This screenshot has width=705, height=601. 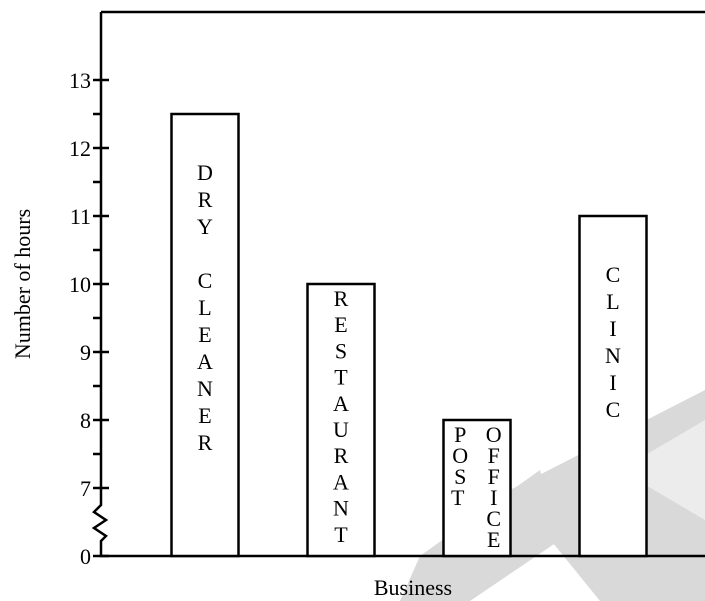 I want to click on x-axis-label: Business, so click(x=413, y=587).